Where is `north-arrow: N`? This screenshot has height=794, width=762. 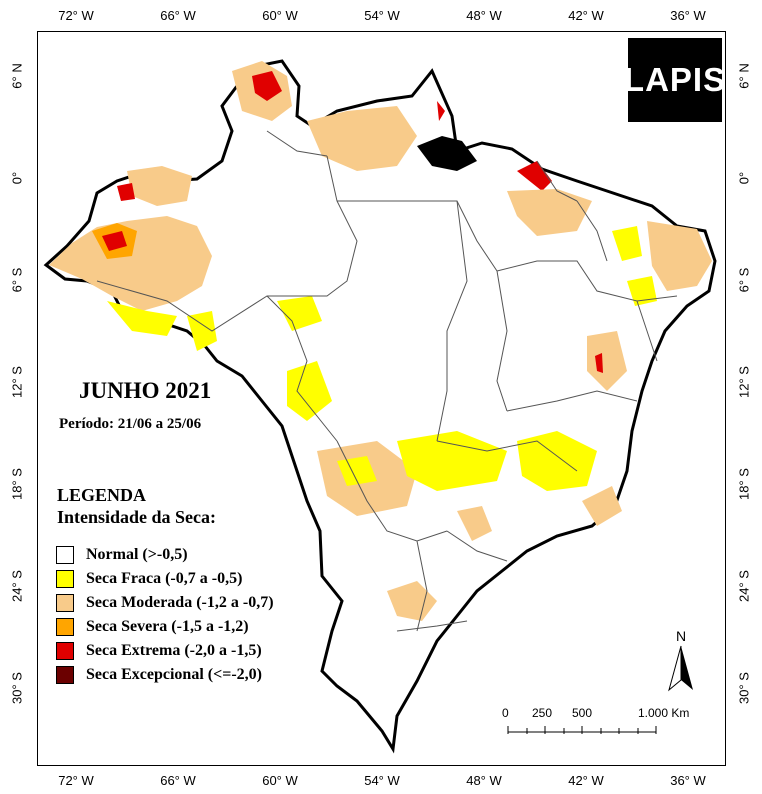
north-arrow: N is located at coordinates (681, 662).